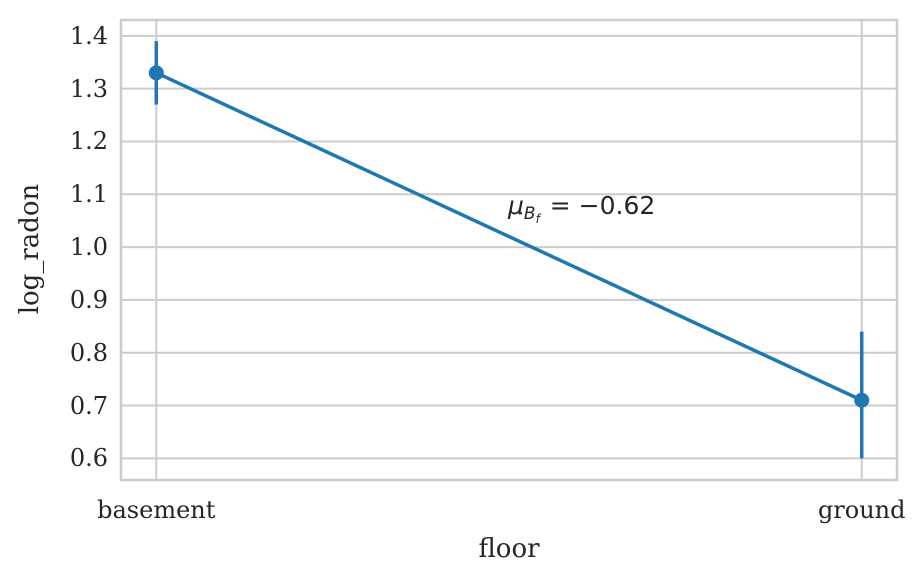 The height and width of the screenshot is (586, 924). I want to click on annotation-mu-bf: μBf = −0.62, so click(582, 208).